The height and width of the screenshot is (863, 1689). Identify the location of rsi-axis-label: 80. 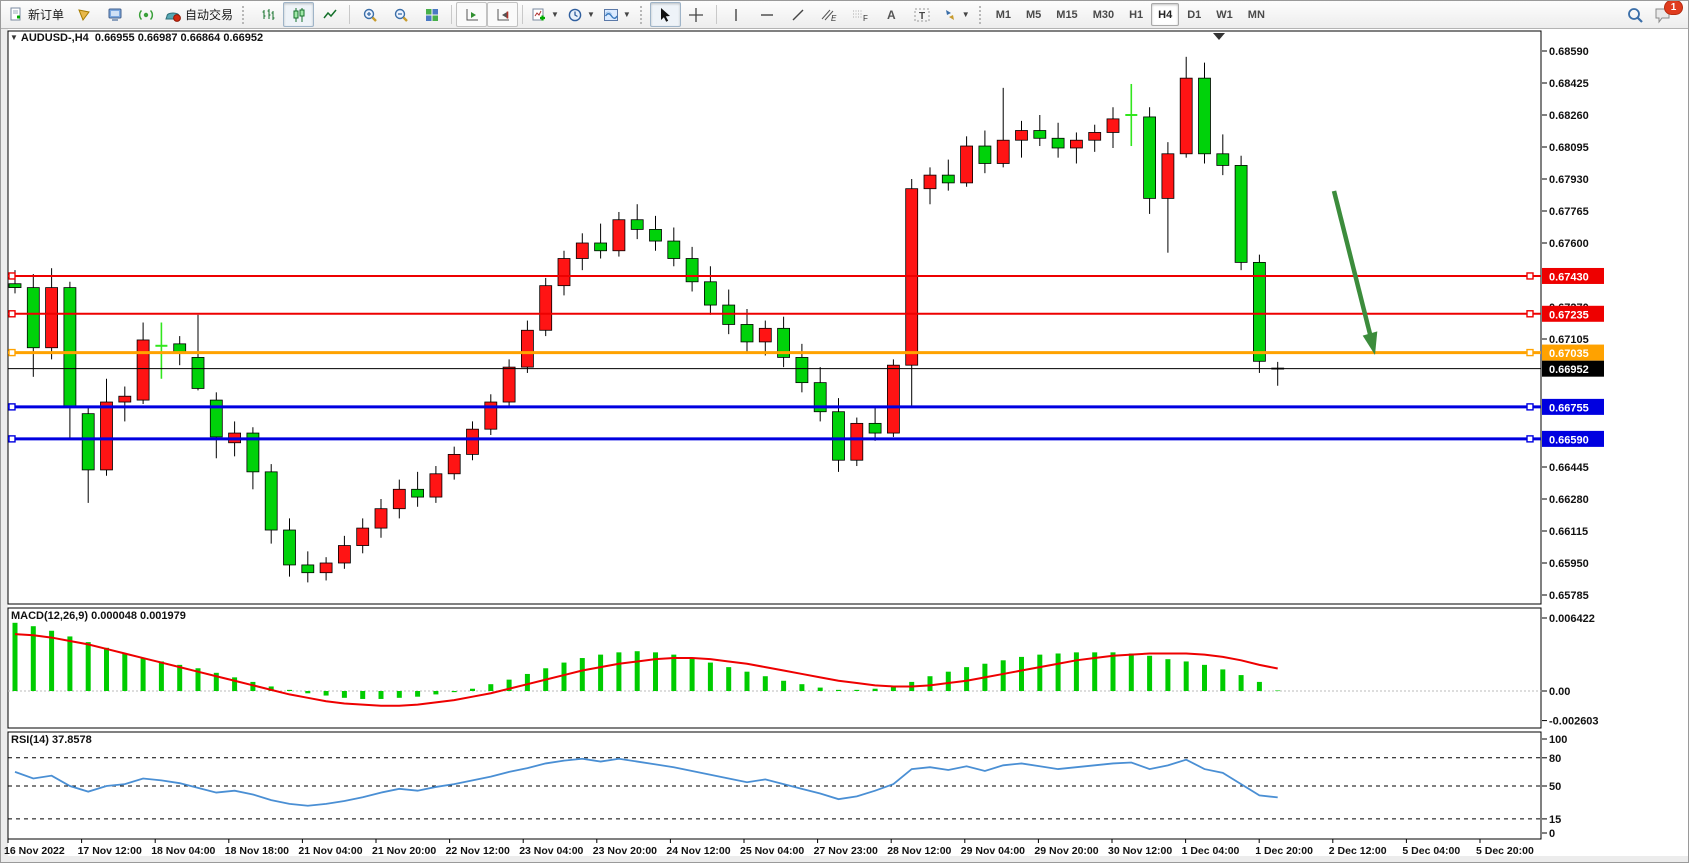
(1555, 759).